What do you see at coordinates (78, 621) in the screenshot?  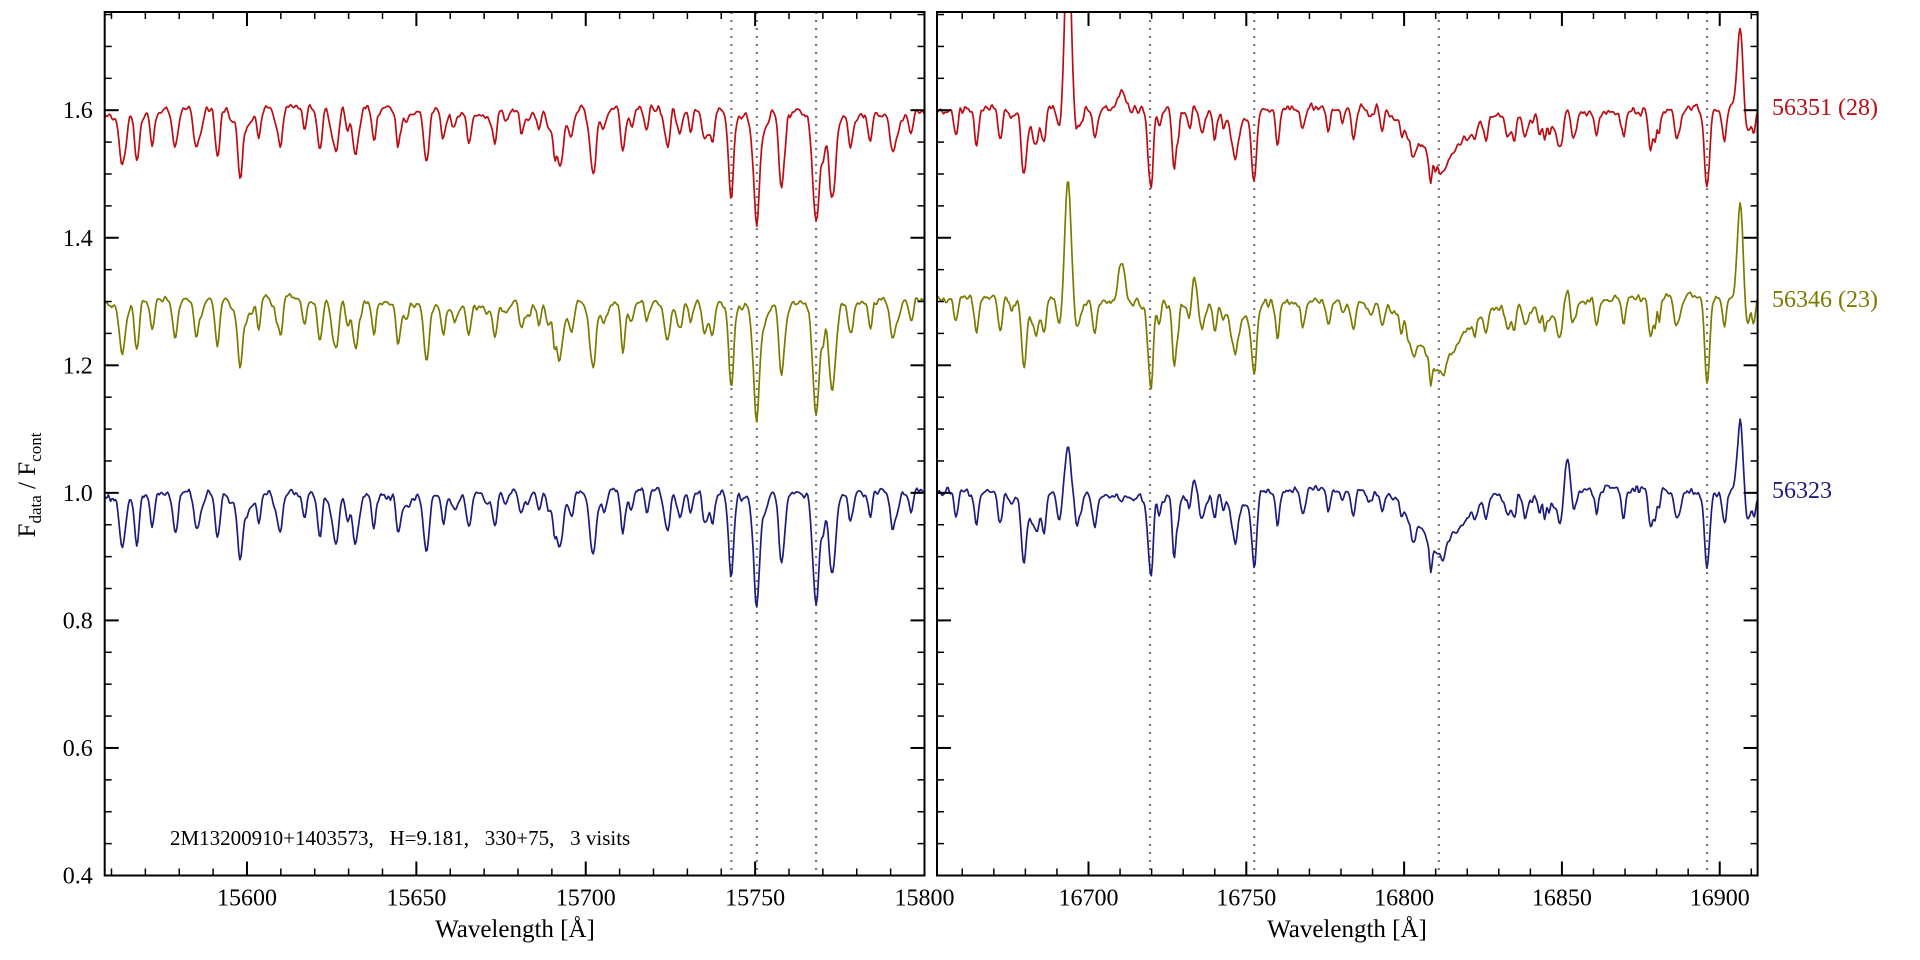 I see `y-tick-label: 0.8` at bounding box center [78, 621].